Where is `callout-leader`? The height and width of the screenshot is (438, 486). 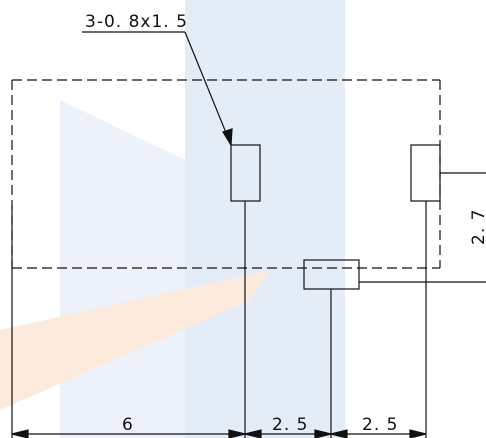
callout-leader is located at coordinates (157, 89).